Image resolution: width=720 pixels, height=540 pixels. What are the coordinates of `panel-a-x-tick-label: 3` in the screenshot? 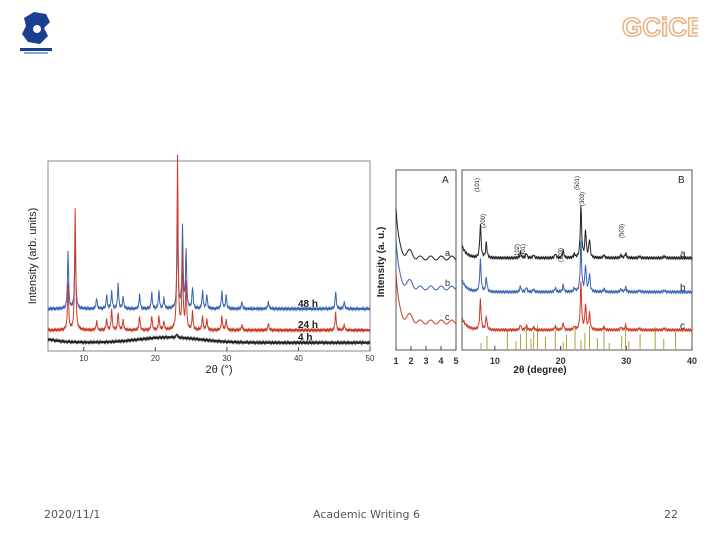 It's located at (425, 361).